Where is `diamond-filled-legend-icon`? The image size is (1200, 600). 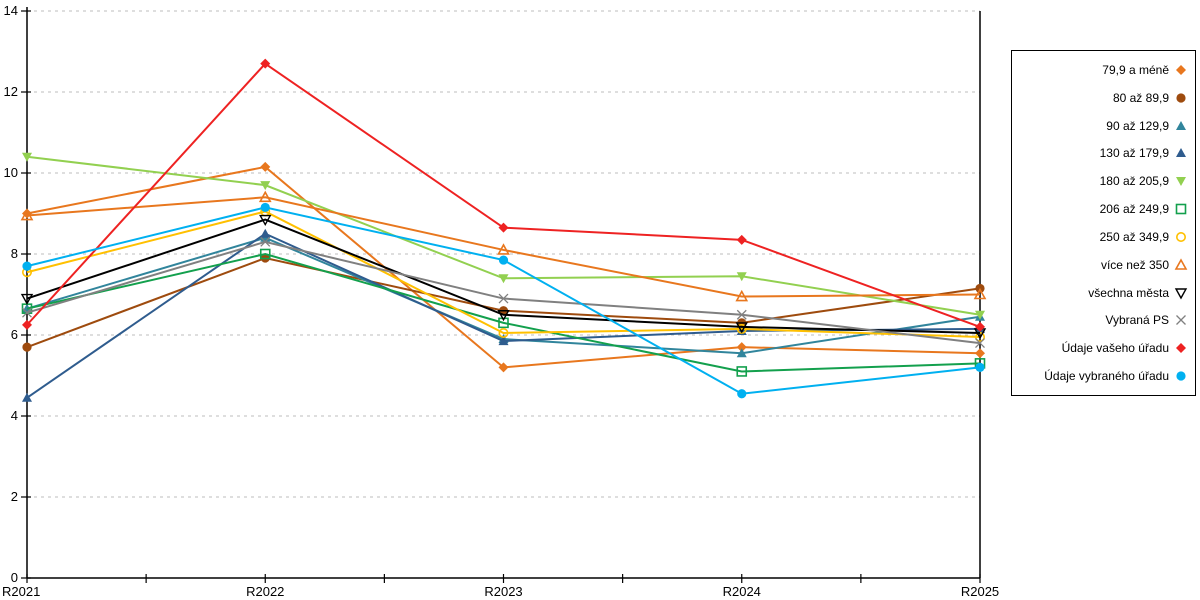 diamond-filled-legend-icon is located at coordinates (1181, 70).